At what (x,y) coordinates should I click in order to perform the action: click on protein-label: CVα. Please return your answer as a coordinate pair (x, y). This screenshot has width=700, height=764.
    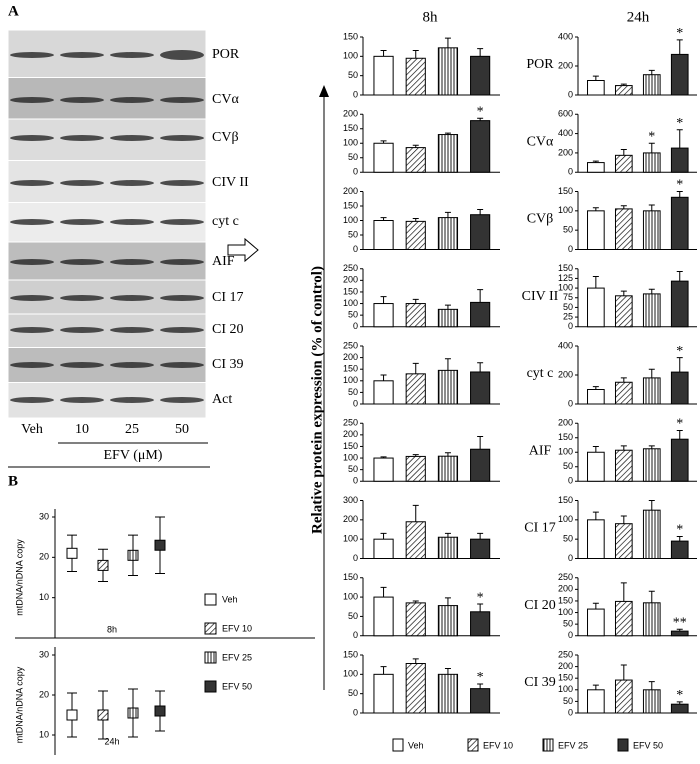
    Looking at the image, I should click on (540, 141).